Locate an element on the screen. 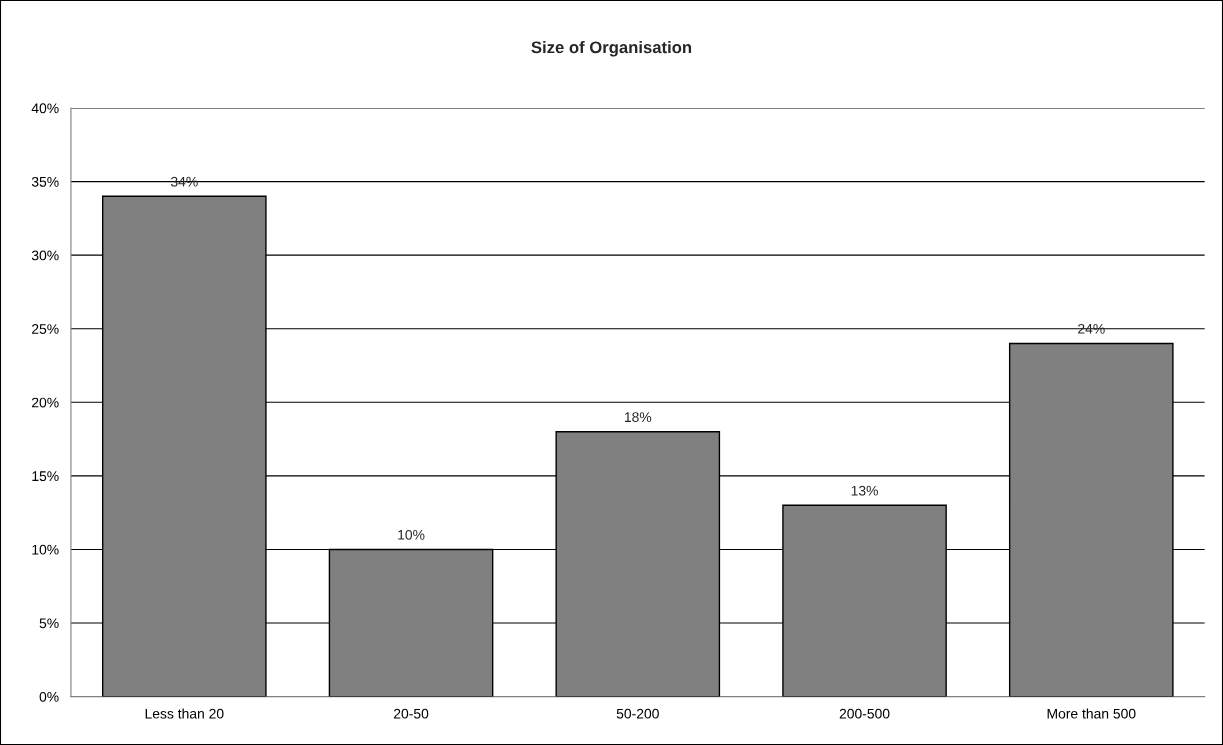  x-tick-label: More than 500 is located at coordinates (1091, 713).